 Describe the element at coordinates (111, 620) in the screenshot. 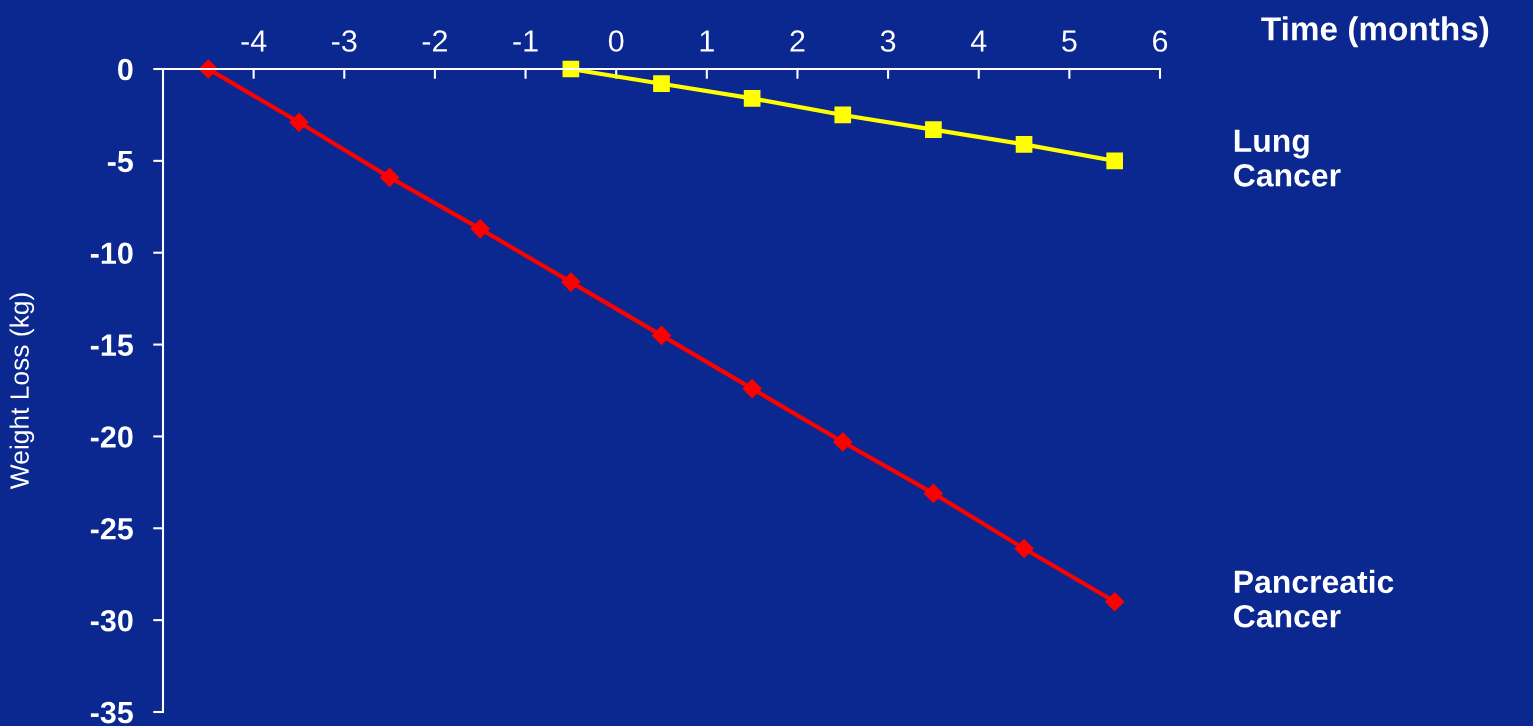

I see `y-tick-label: -30` at that location.